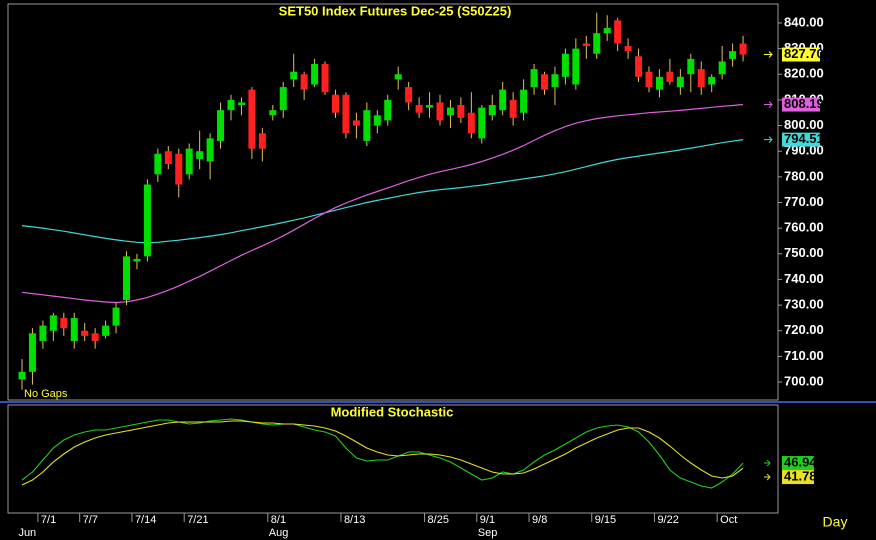  Describe the element at coordinates (804, 227) in the screenshot. I see `y-tick-label: 760.00` at that location.